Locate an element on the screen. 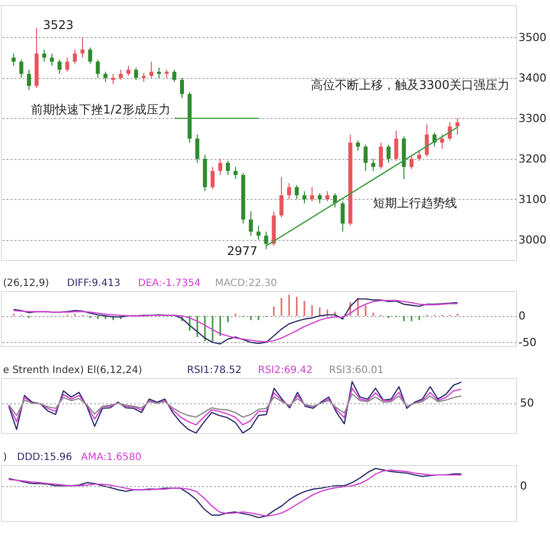  y-tick-label: 3000 is located at coordinates (532, 239).